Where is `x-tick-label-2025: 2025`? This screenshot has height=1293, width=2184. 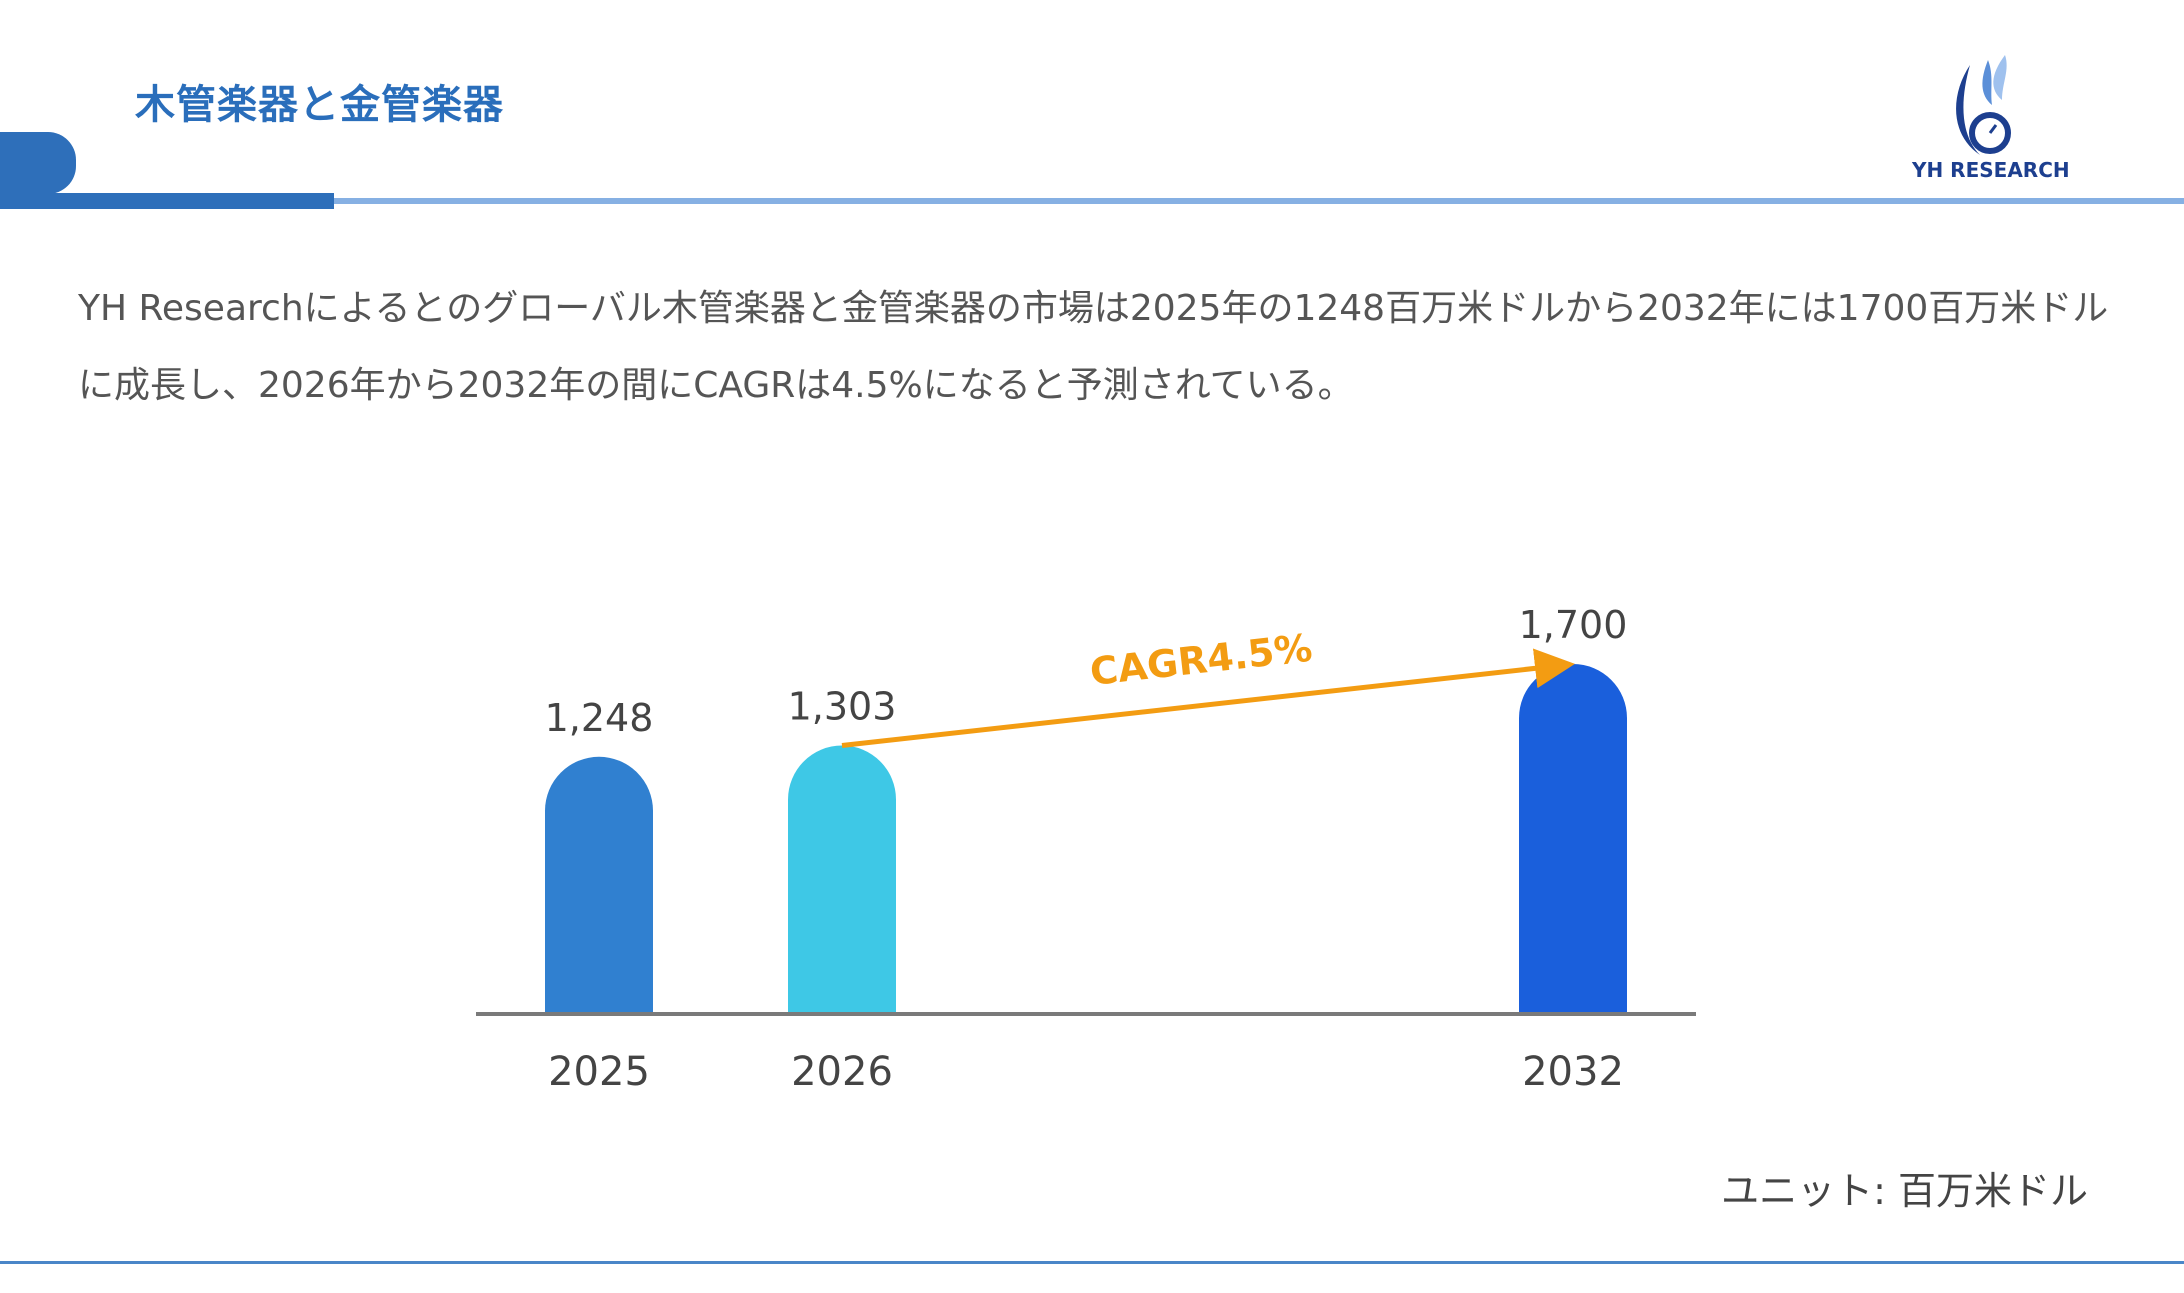 x-tick-label-2025: 2025 is located at coordinates (599, 1072).